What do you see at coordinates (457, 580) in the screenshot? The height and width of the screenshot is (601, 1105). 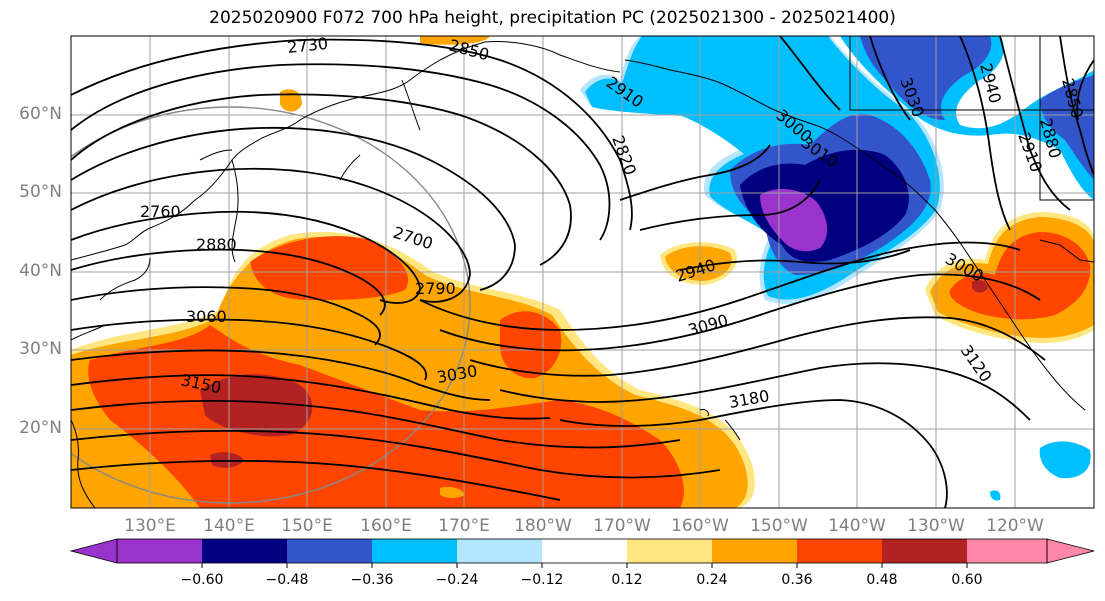 I see `colorbar-tick-label: −0.24` at bounding box center [457, 580].